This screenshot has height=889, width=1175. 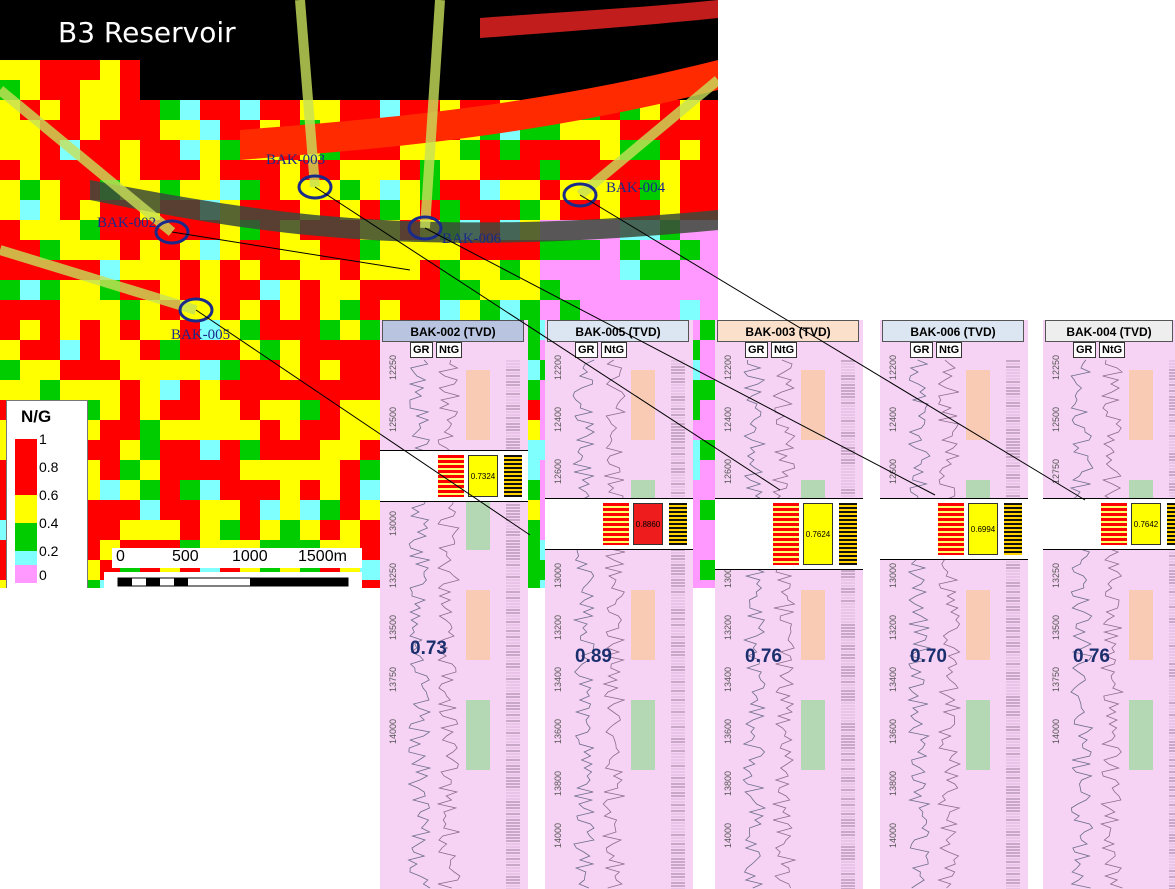 What do you see at coordinates (428, 648) in the screenshot?
I see `ntg-average-value: 0.73` at bounding box center [428, 648].